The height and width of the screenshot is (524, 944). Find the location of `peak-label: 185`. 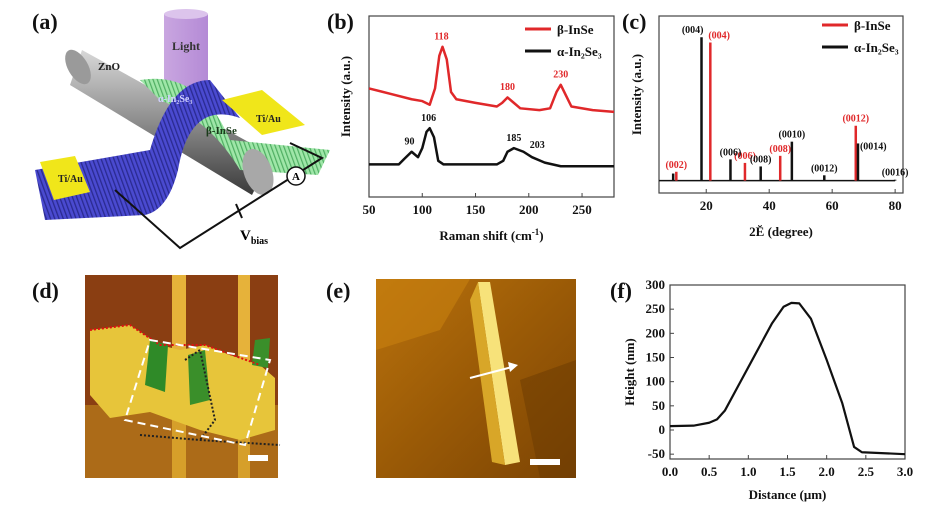

peak-label: 185 is located at coordinates (513, 138).